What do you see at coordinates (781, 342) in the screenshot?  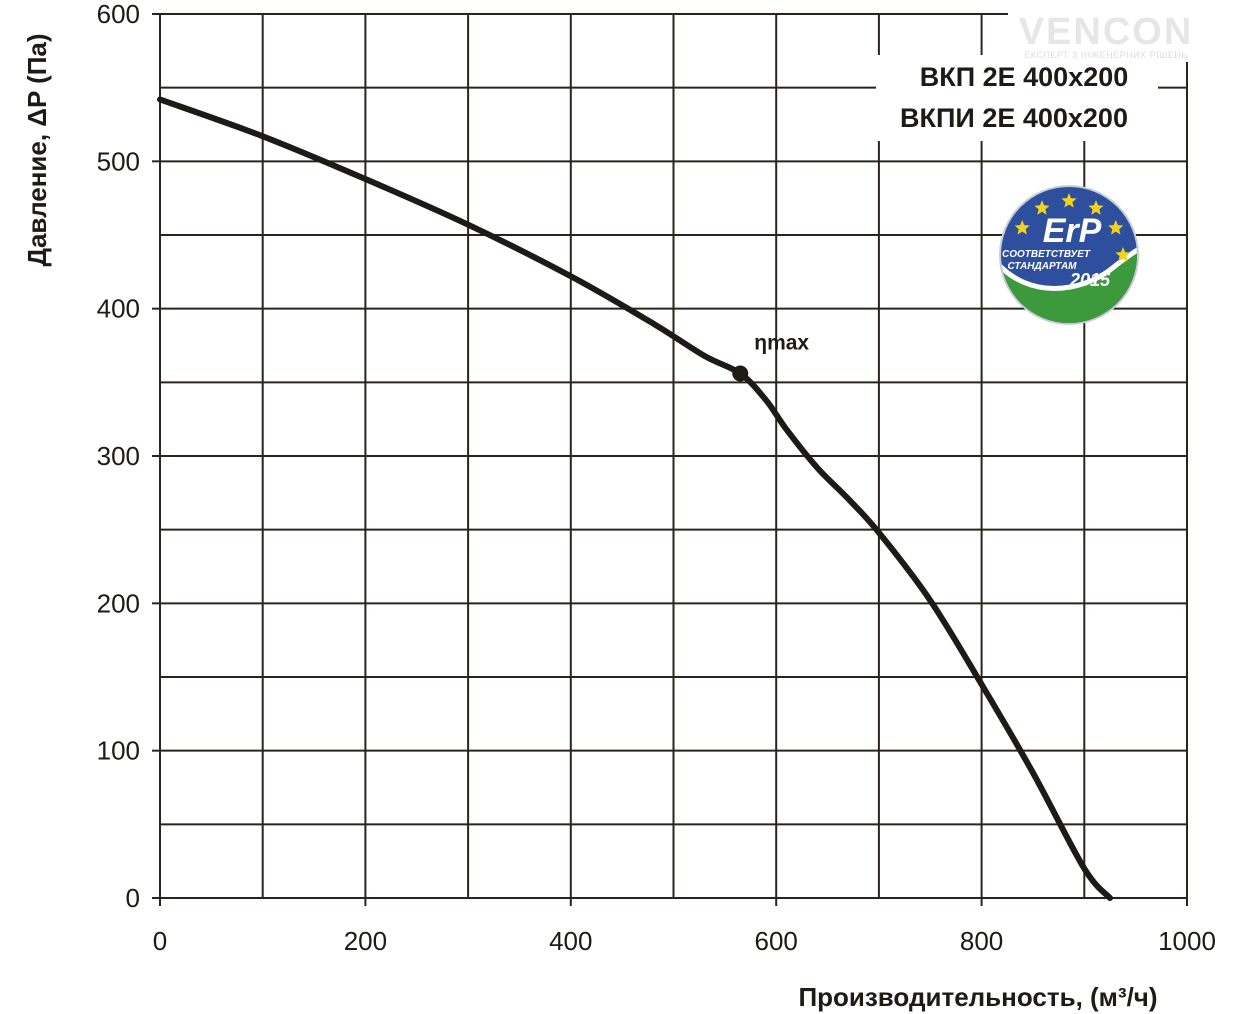 I see `eta-max-label: ηmax` at bounding box center [781, 342].